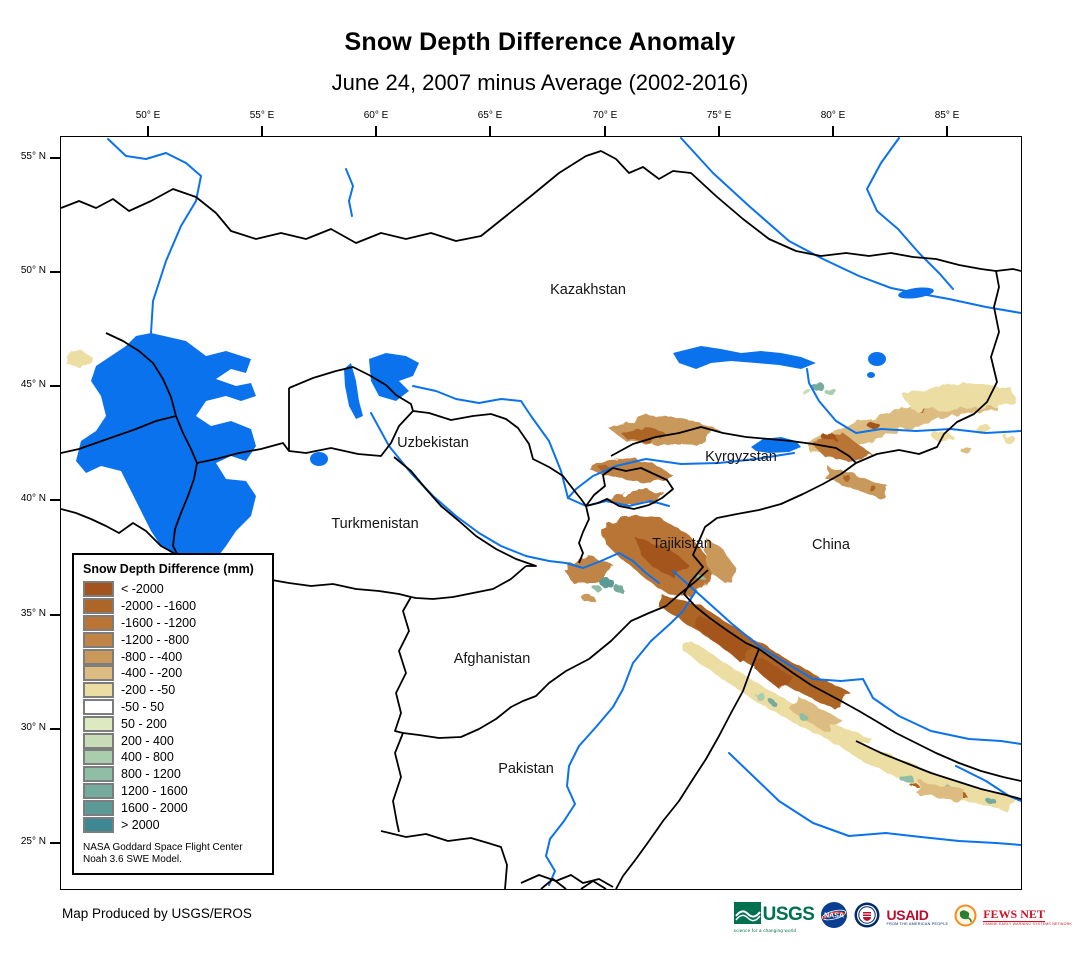  I want to click on usaid-emblem-icon, so click(867, 917).